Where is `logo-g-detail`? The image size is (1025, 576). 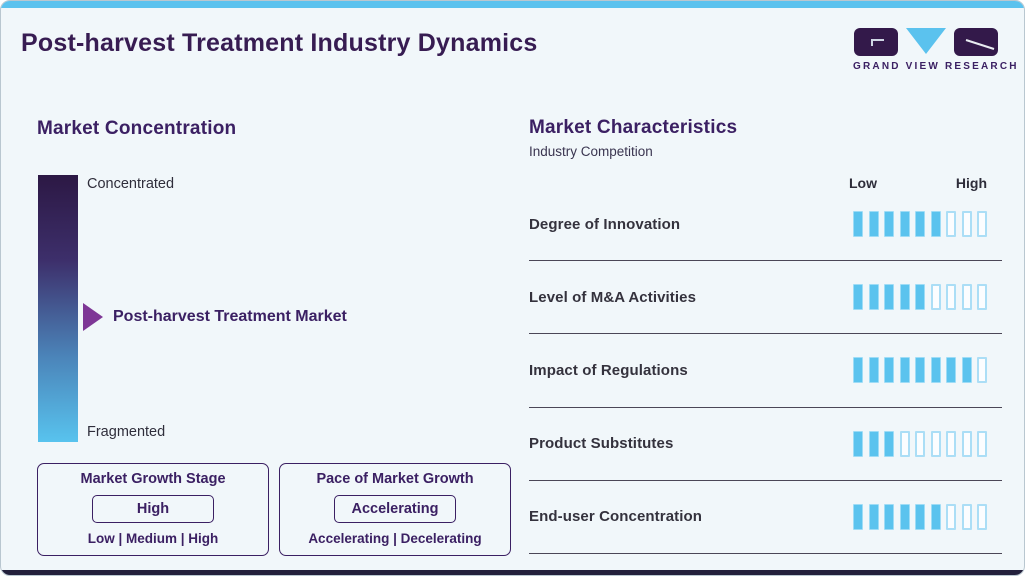 logo-g-detail is located at coordinates (877, 42).